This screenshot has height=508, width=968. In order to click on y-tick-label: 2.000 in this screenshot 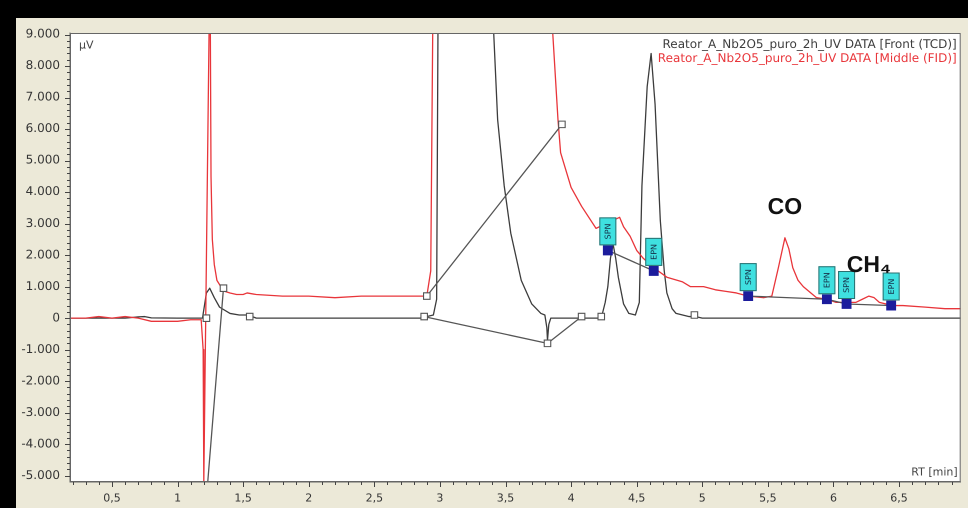, I will do `click(43, 254)`.